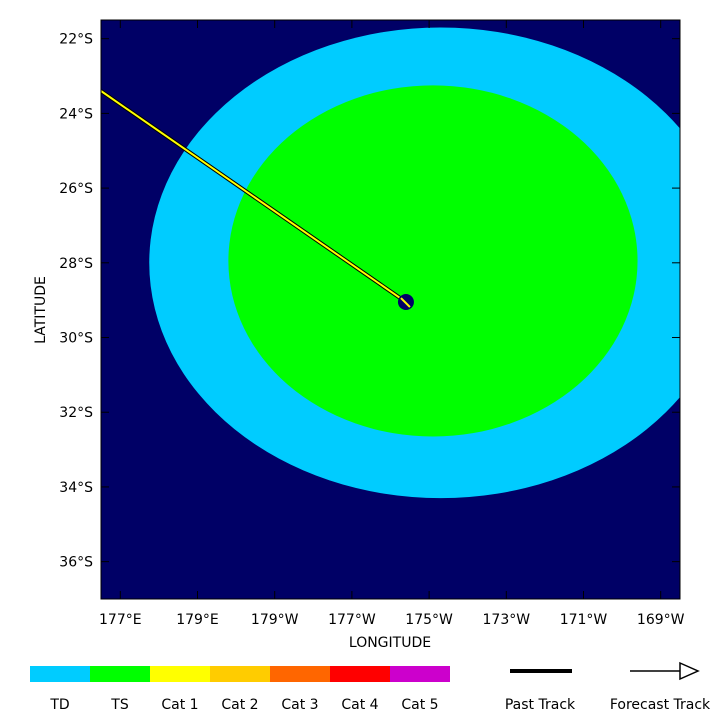 Image resolution: width=720 pixels, height=710 pixels. Describe the element at coordinates (59, 703) in the screenshot. I see `legend-label: TD` at that location.